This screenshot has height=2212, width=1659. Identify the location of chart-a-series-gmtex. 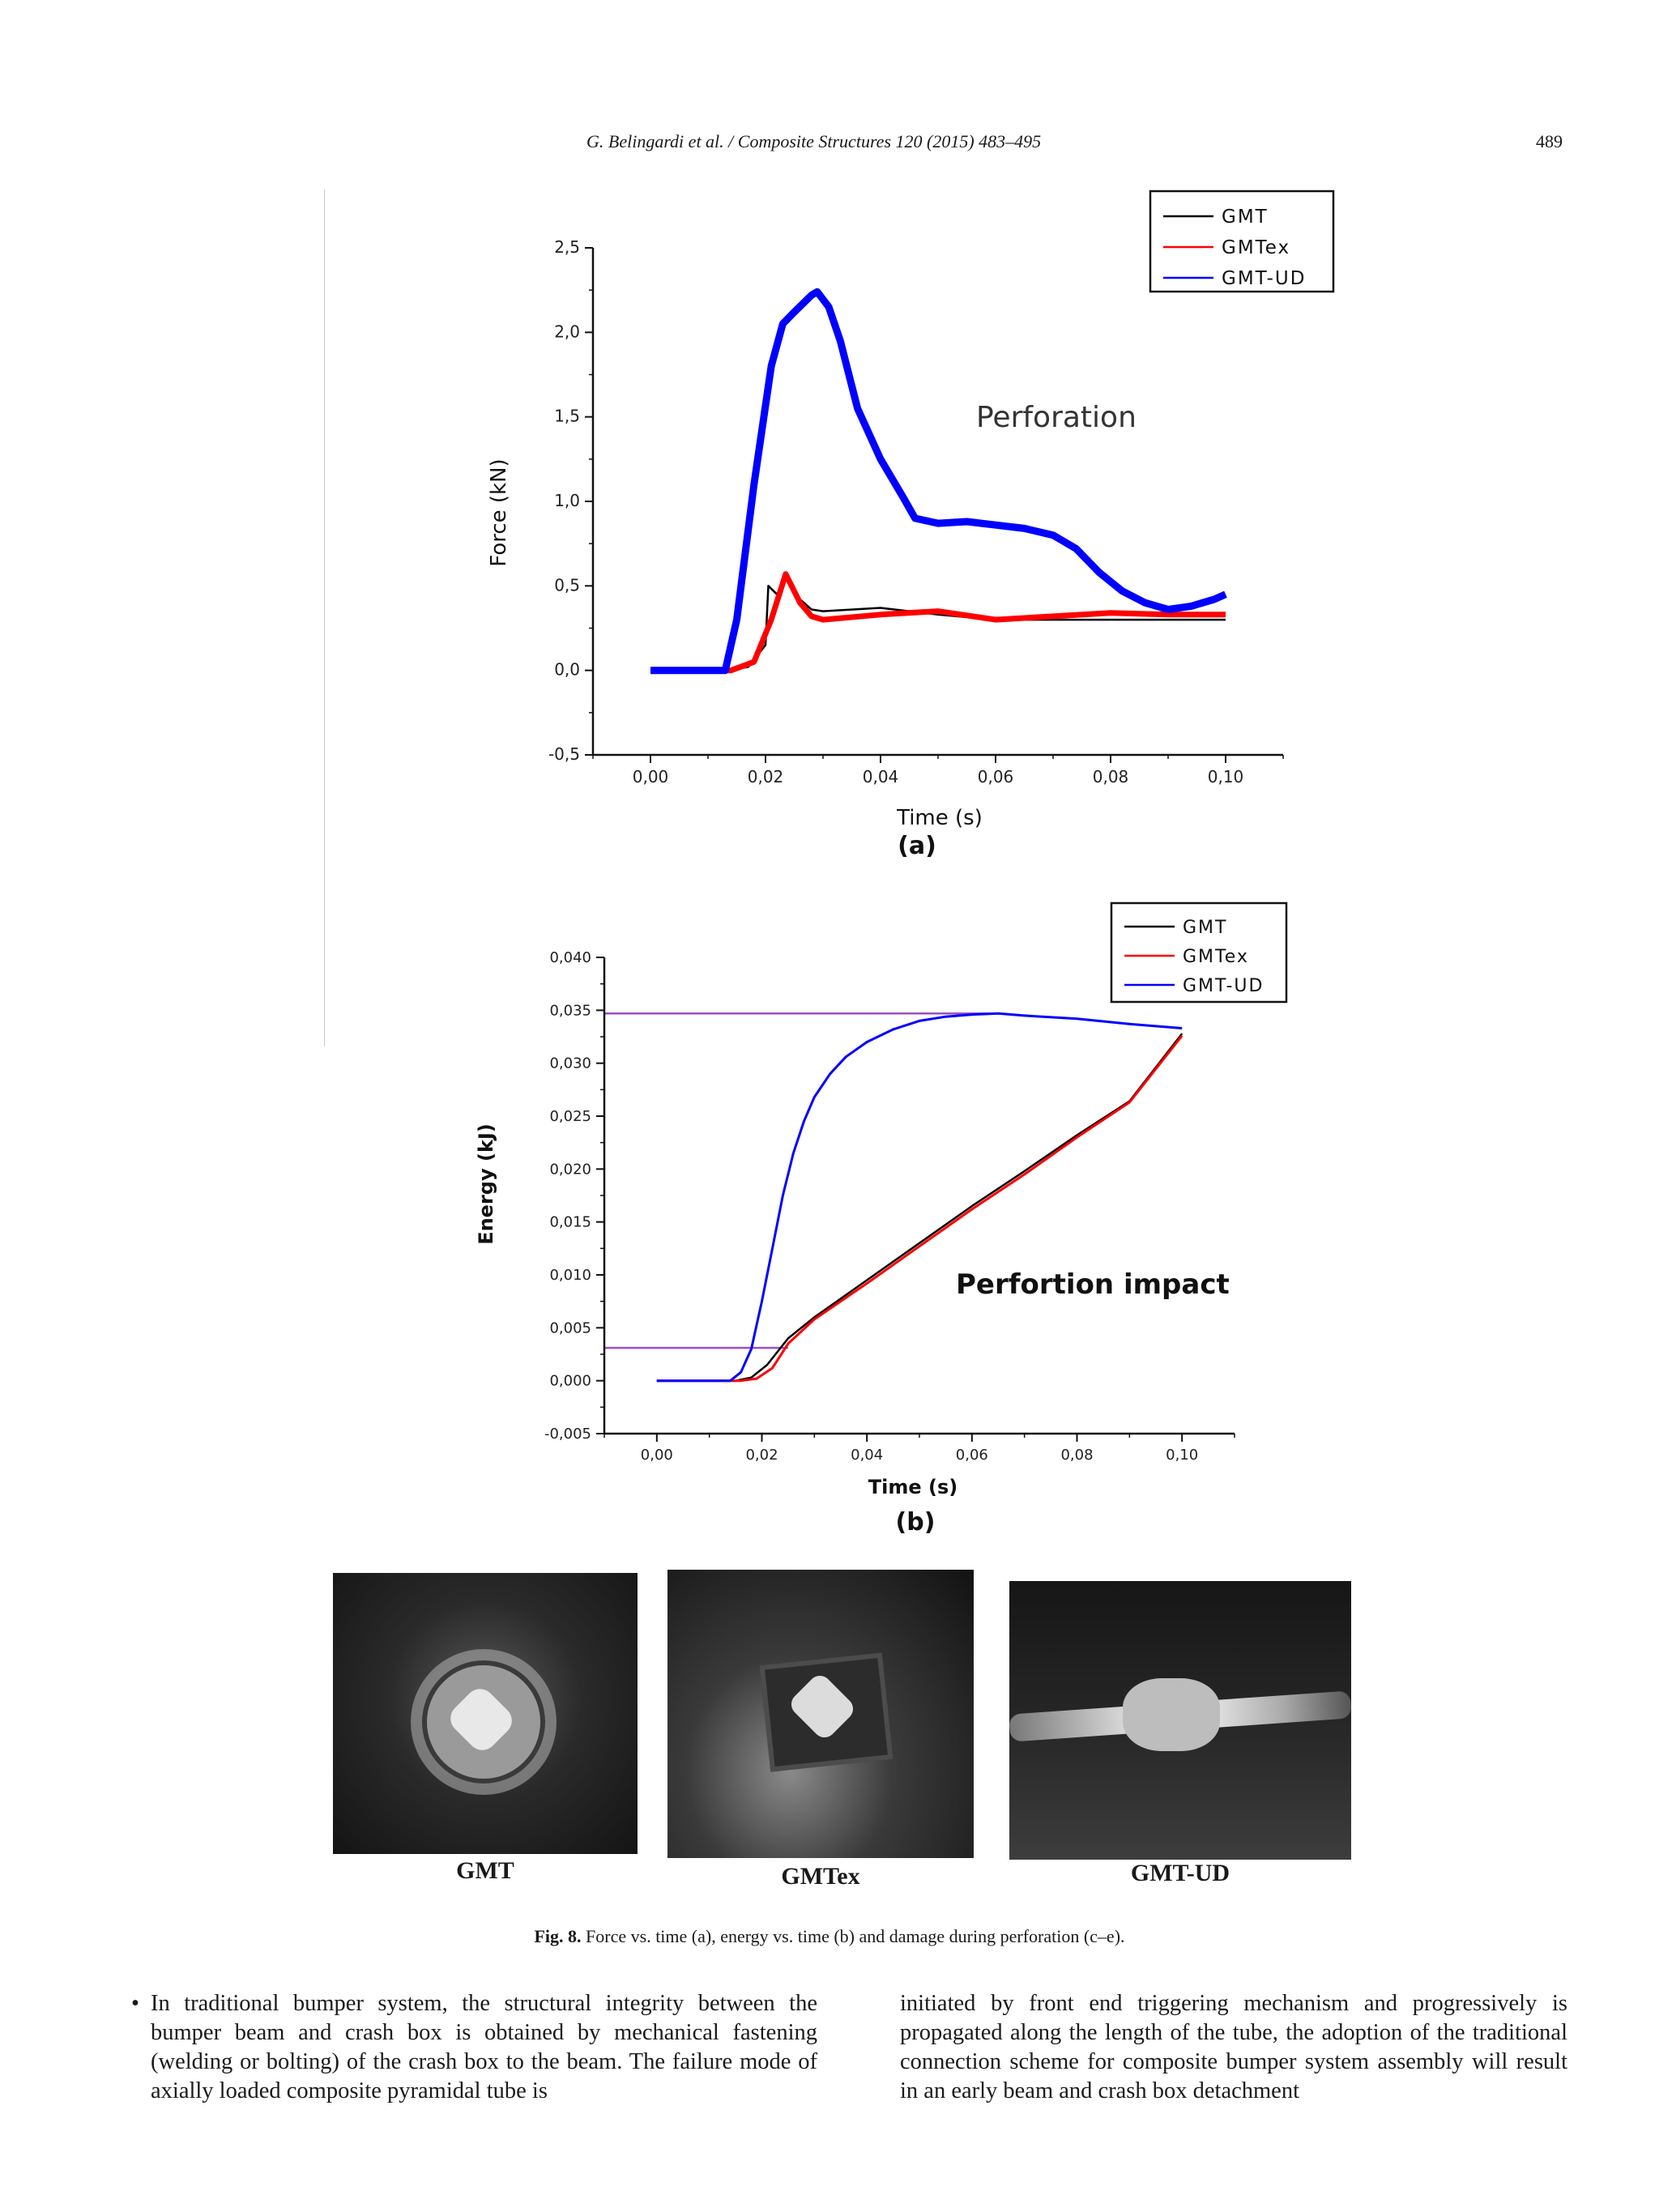
(938, 622).